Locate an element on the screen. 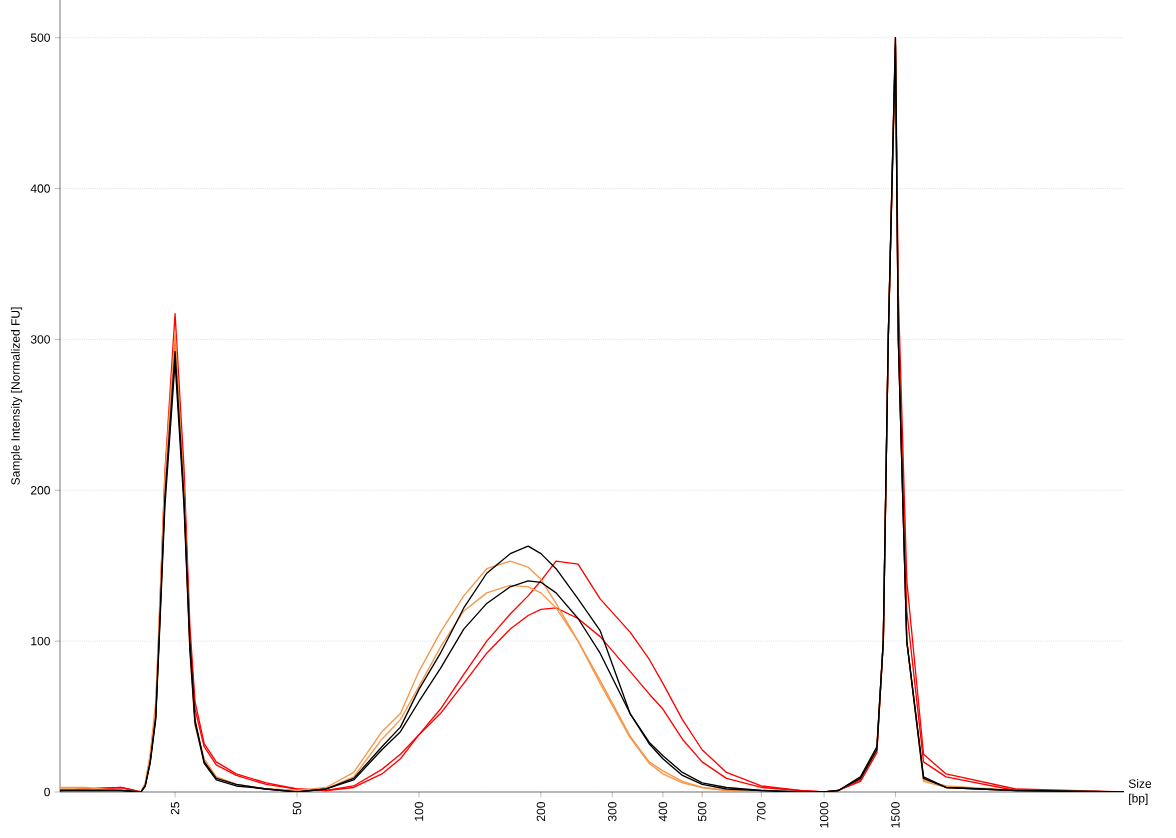 Image resolution: width=1176 pixels, height=838 pixels. x-tick-label: 300 is located at coordinates (612, 812).